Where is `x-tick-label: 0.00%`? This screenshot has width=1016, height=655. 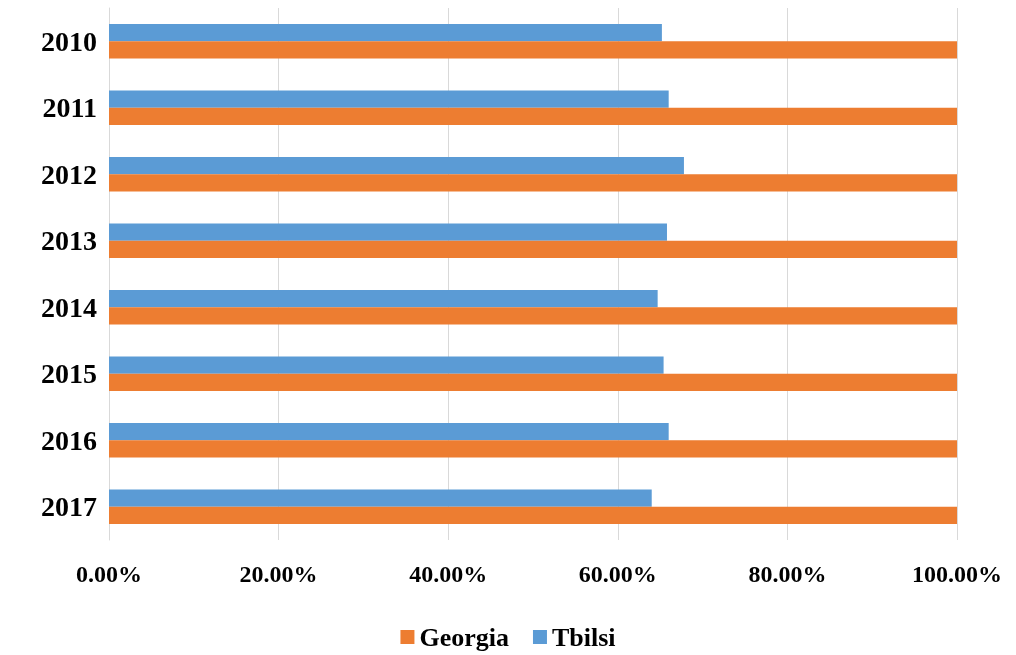
x-tick-label: 0.00% is located at coordinates (109, 574).